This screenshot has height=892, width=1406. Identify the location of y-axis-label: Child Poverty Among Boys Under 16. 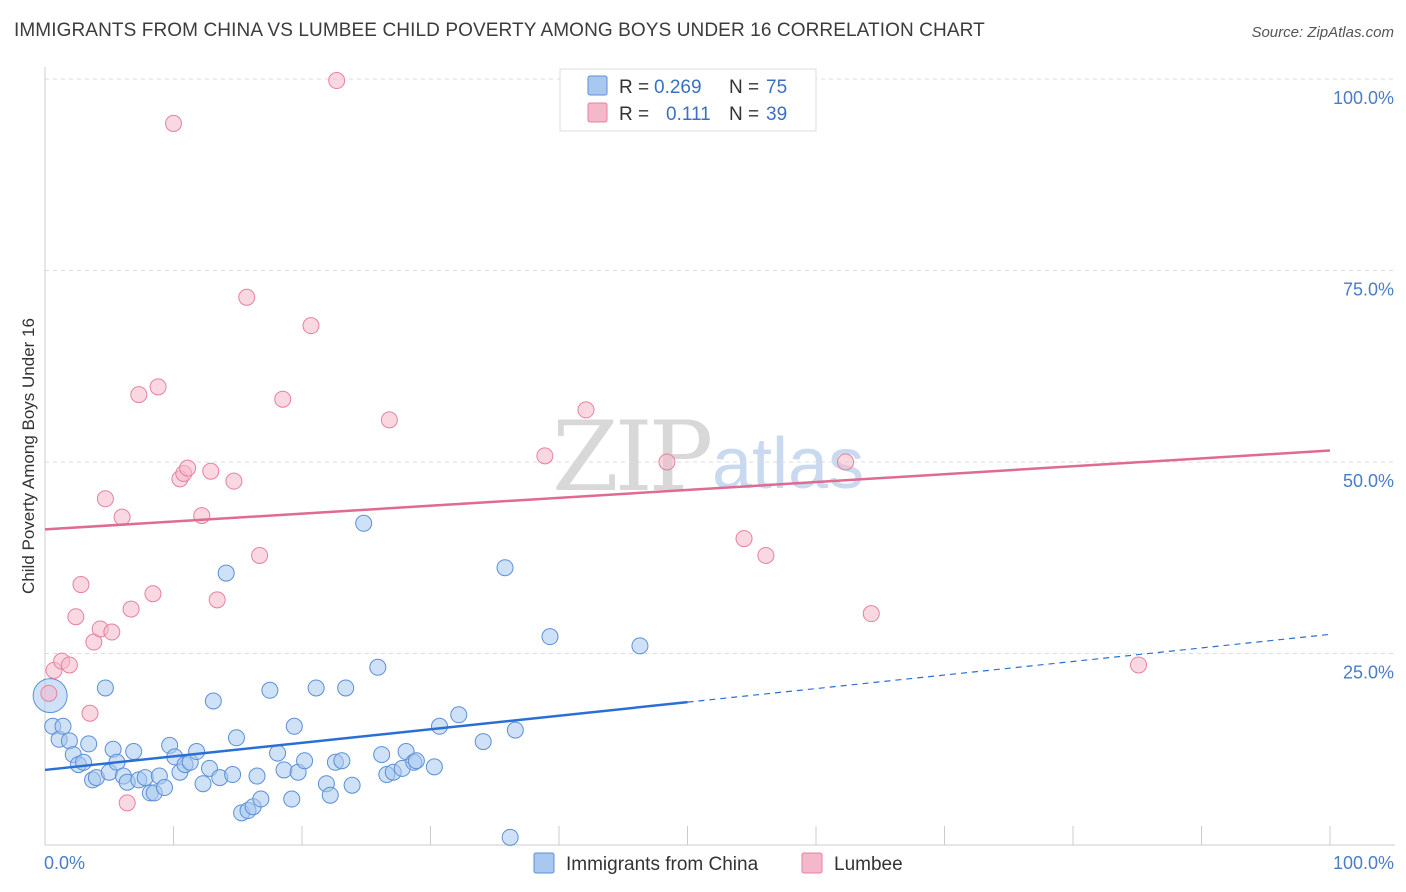
(28, 456).